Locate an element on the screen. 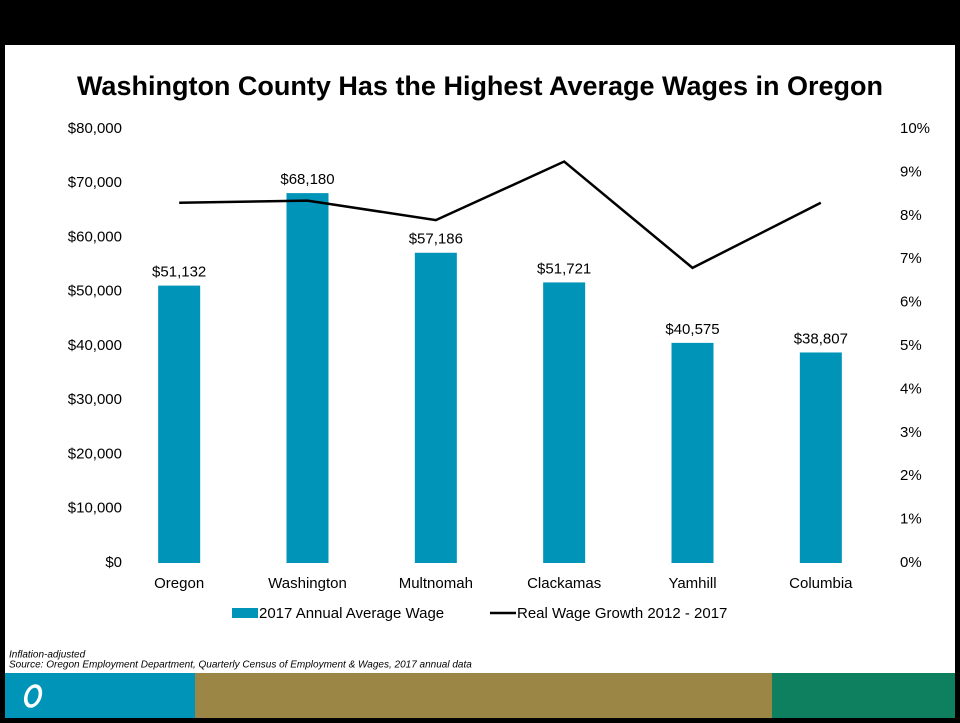 The height and width of the screenshot is (723, 960). legend-label: Real Wage Growth 2012 - 2017 is located at coordinates (622, 613).